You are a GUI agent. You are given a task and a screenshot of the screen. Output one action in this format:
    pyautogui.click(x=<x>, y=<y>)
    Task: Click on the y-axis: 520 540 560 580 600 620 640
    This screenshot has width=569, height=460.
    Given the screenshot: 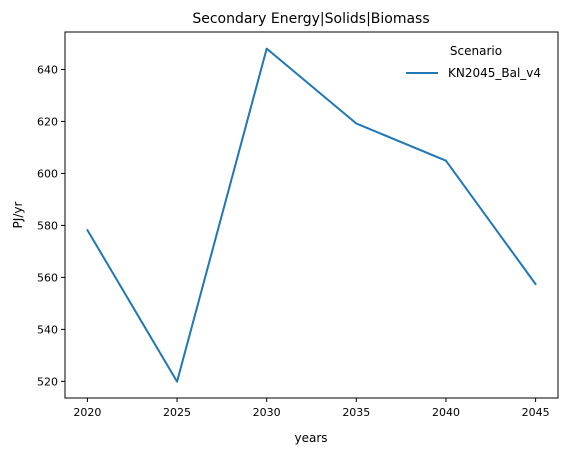 What is the action you would take?
    pyautogui.click(x=51, y=225)
    